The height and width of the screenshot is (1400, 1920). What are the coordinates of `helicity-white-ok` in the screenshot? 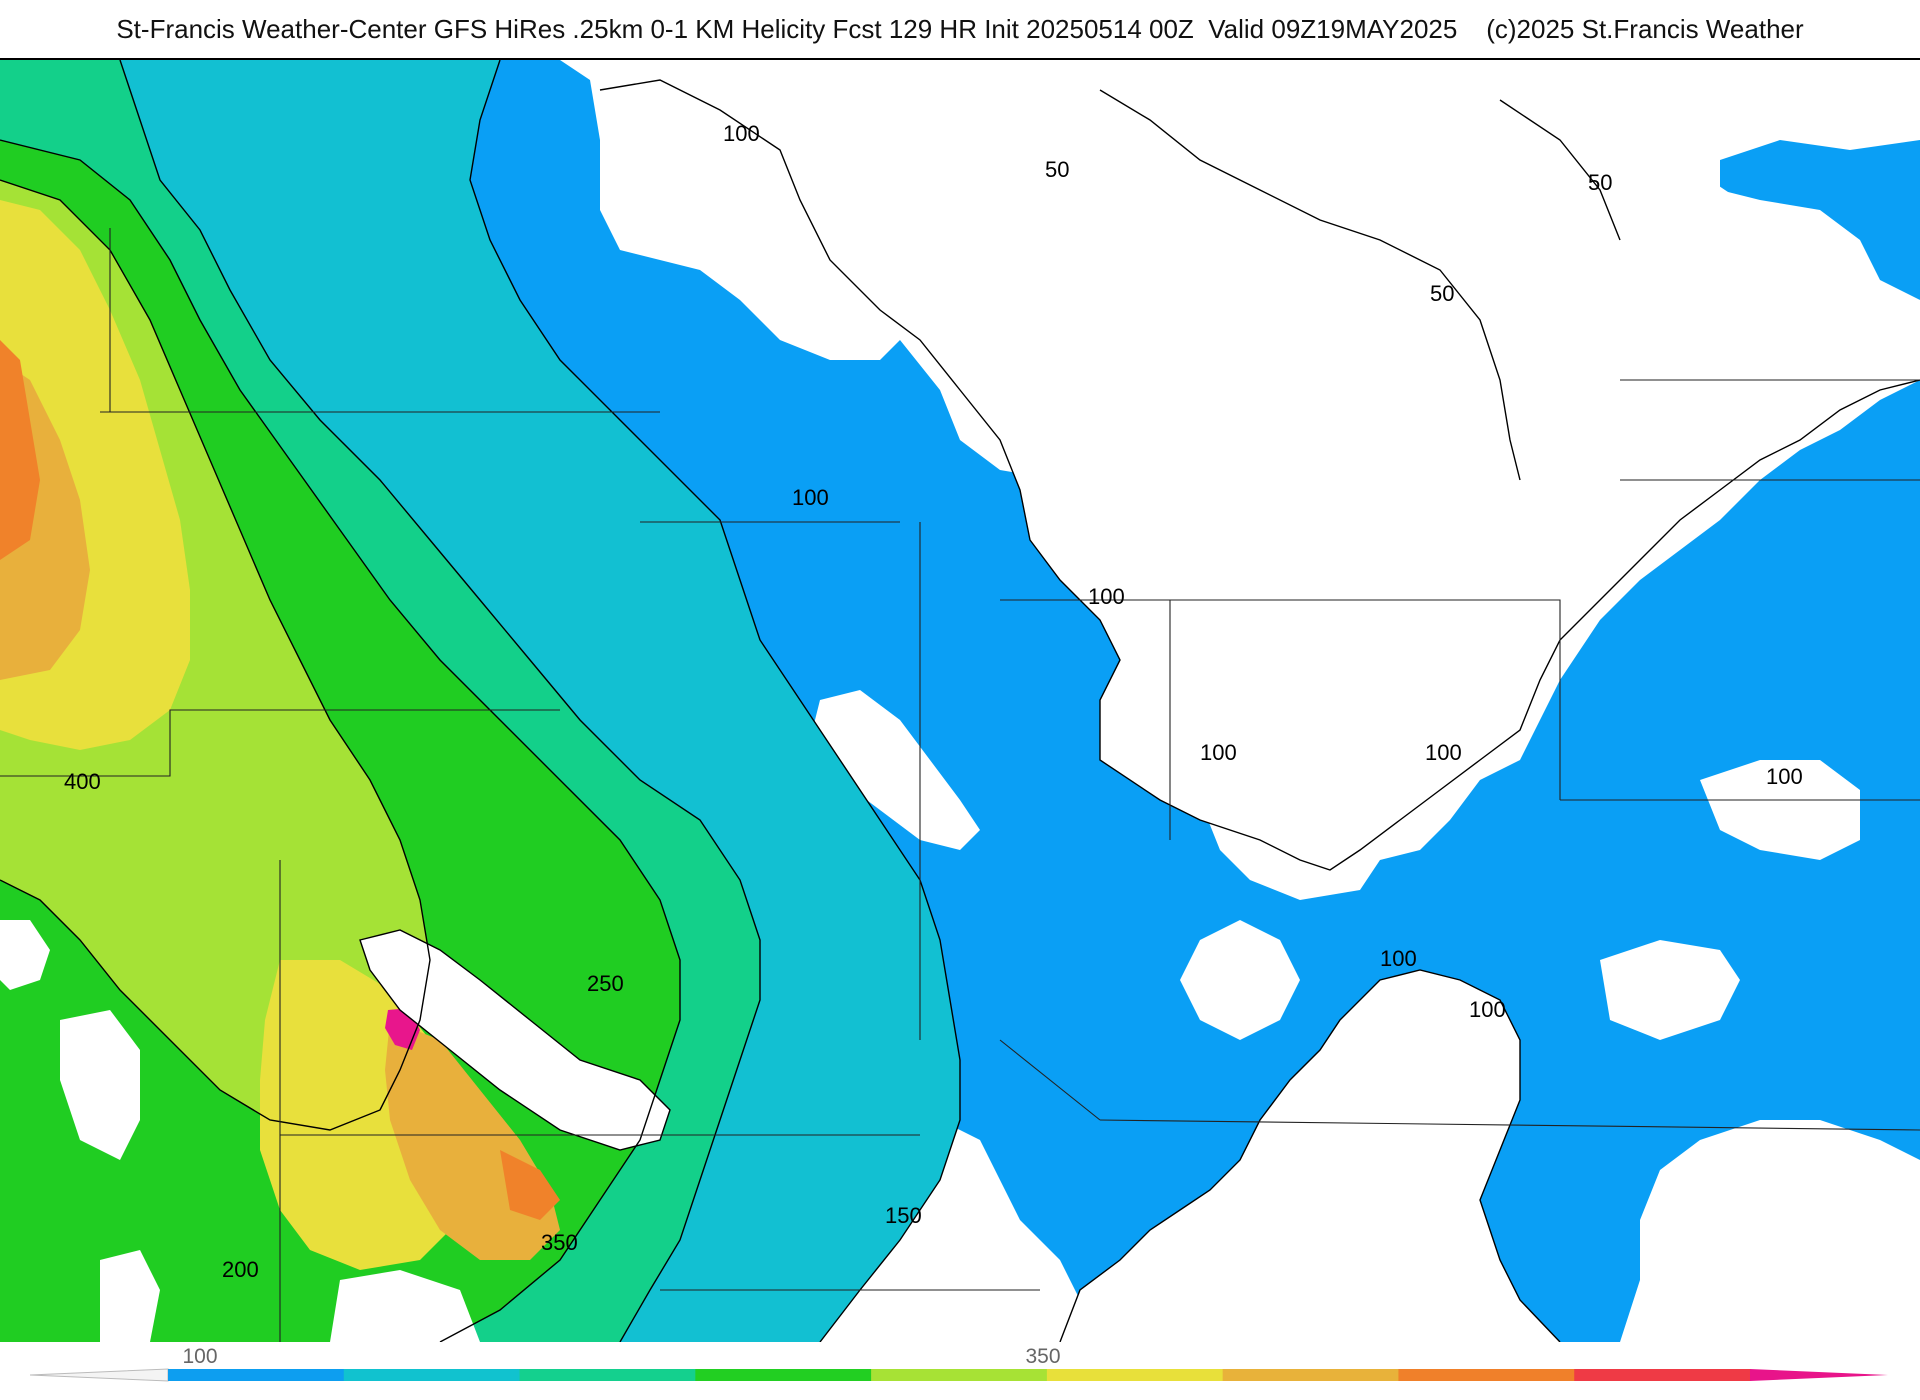 It's located at (515, 1040).